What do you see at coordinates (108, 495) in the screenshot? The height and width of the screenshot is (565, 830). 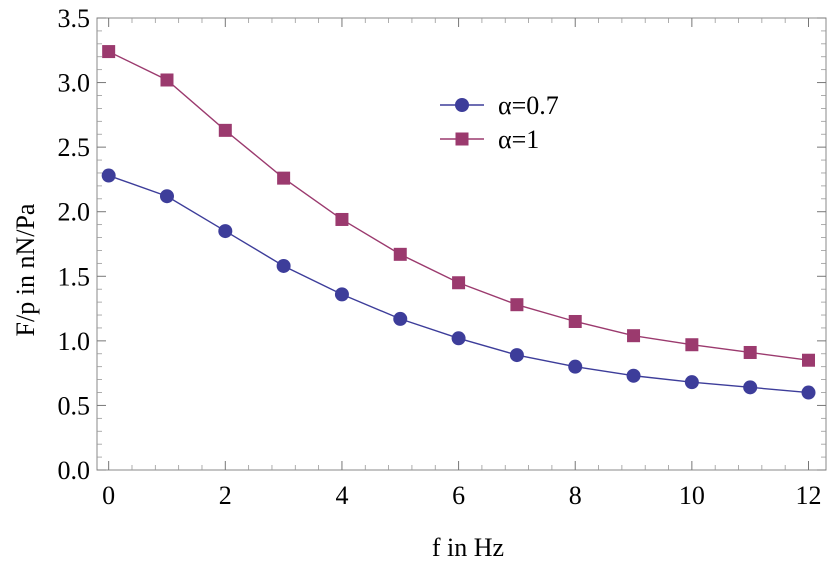 I see `x-tick-label: 0` at bounding box center [108, 495].